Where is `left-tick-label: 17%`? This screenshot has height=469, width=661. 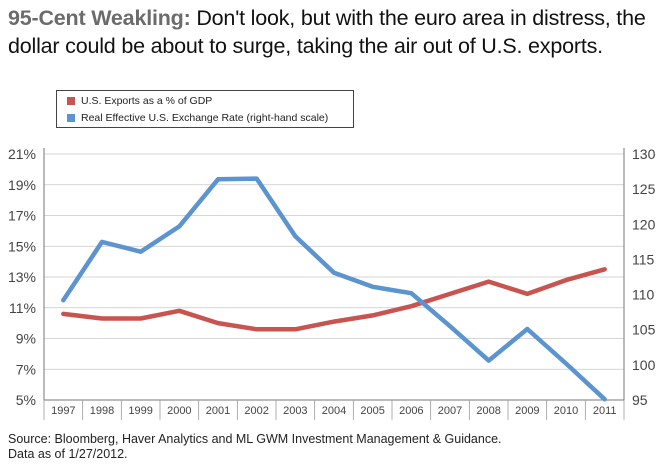 left-tick-label: 17% is located at coordinates (22, 216).